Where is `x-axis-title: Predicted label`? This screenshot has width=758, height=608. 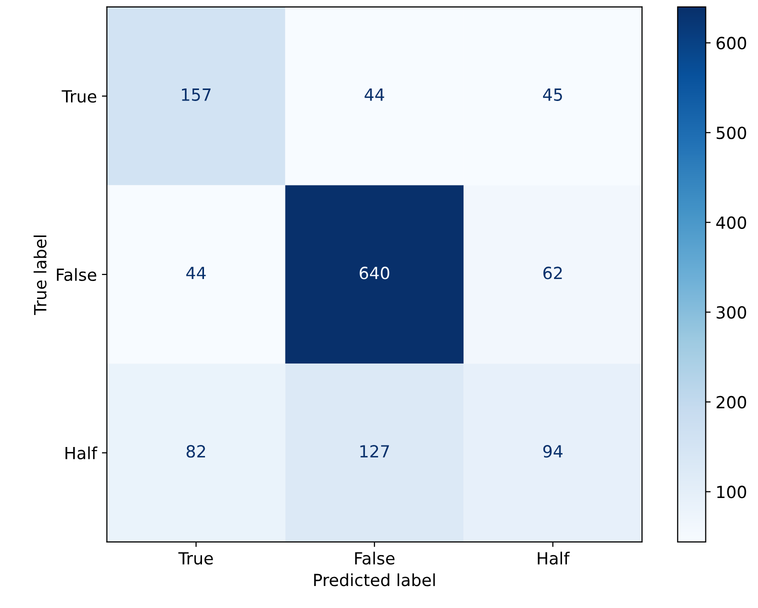
x-axis-title: Predicted label is located at coordinates (374, 579).